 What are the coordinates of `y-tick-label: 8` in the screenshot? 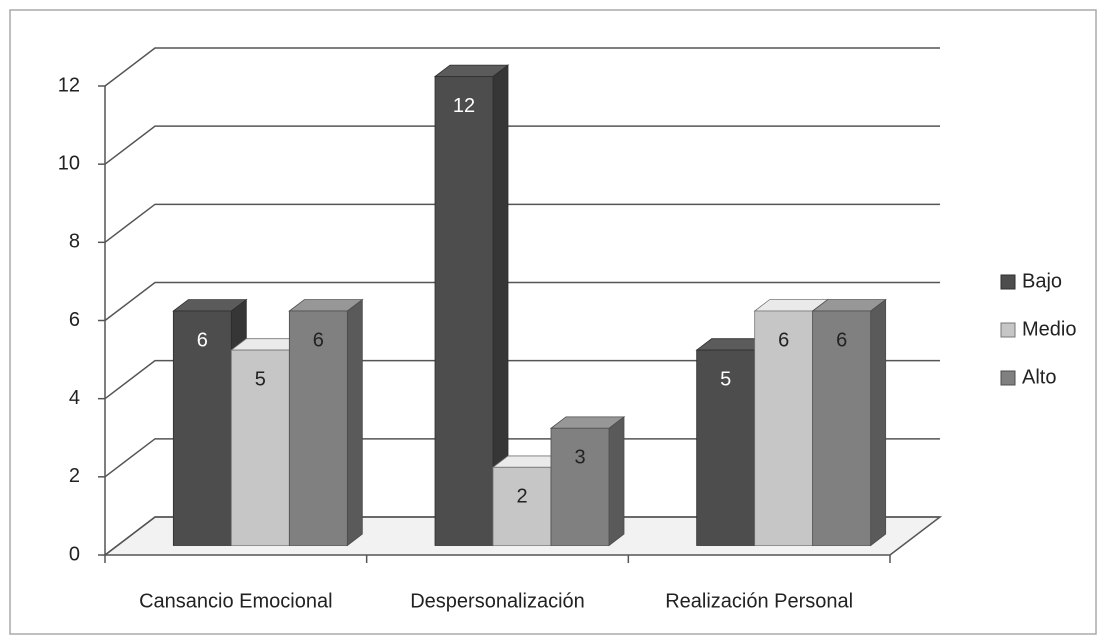 It's located at (74, 242).